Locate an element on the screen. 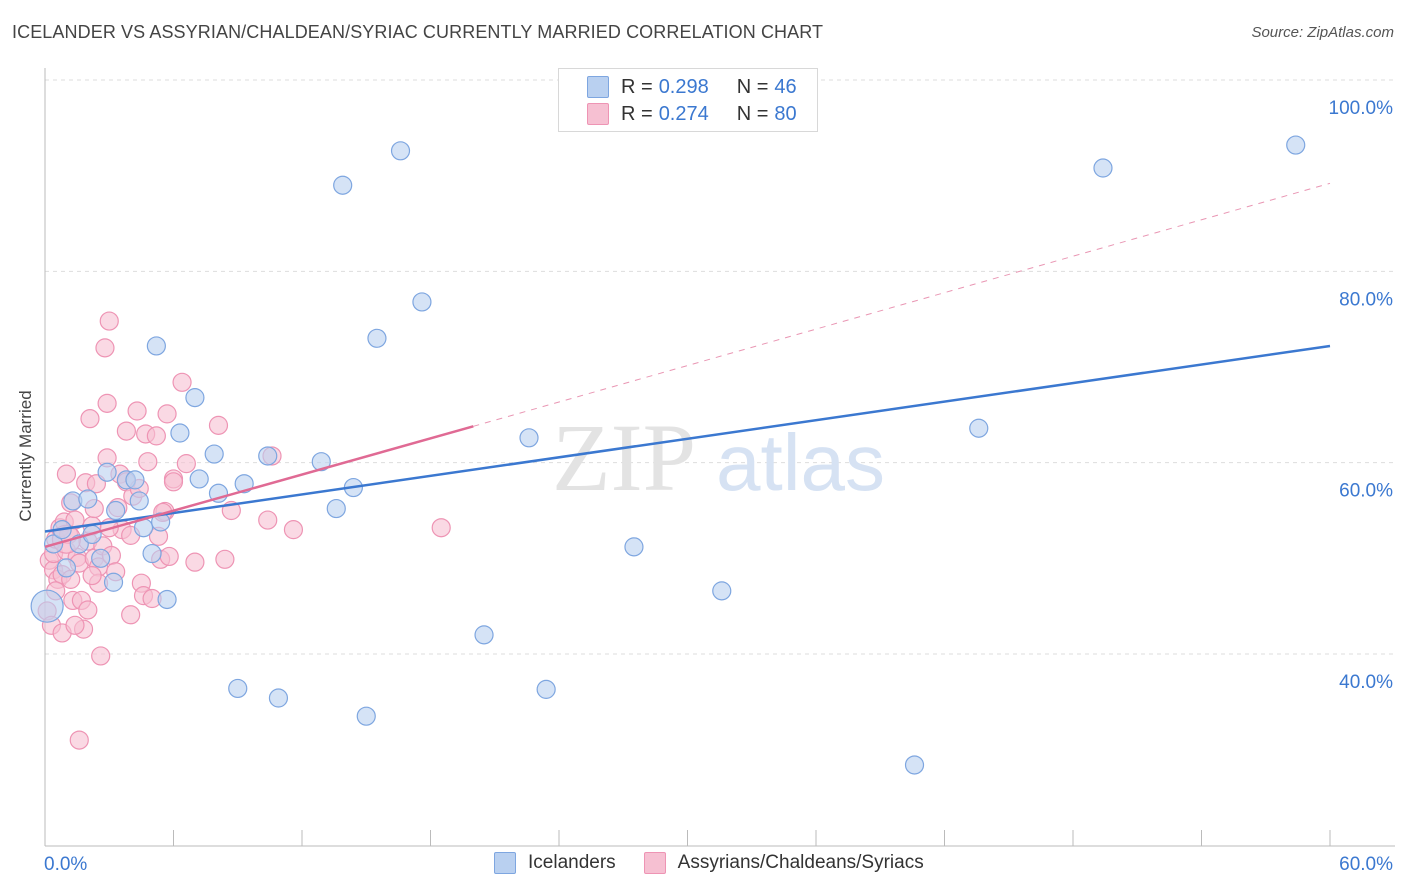 This screenshot has width=1406, height=892. legend-row-assyrians: R = 0.274 N = 80 is located at coordinates (692, 114).